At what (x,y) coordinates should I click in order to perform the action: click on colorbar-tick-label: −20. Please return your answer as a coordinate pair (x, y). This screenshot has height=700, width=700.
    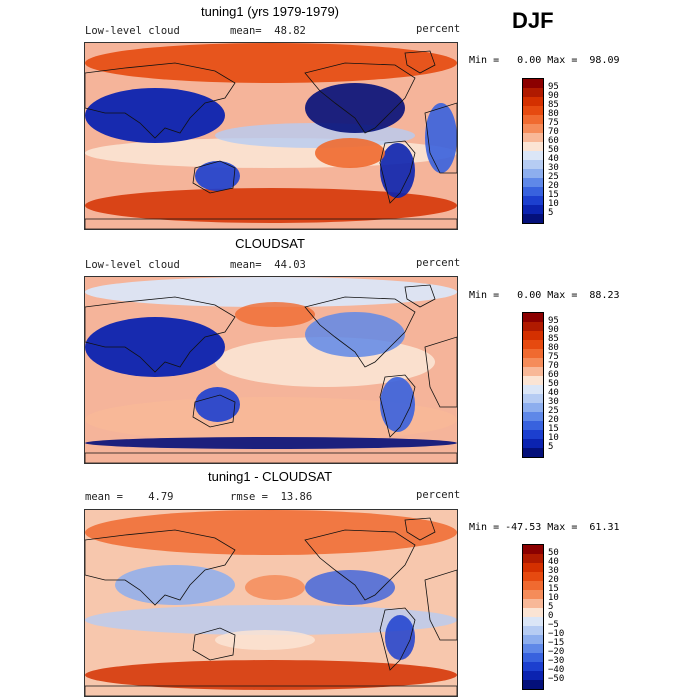
    Looking at the image, I should click on (556, 652).